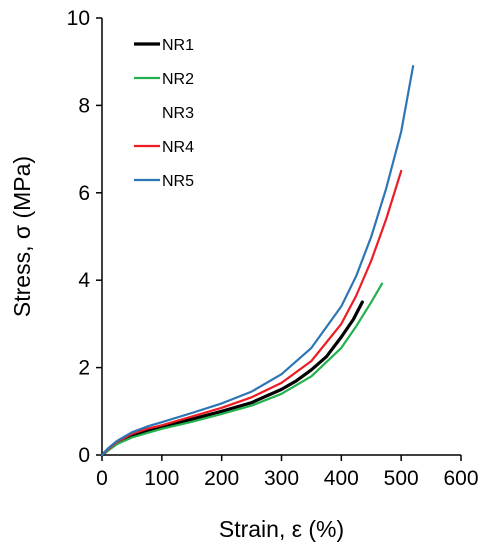  I want to click on x-tick-label: 0, so click(102, 478).